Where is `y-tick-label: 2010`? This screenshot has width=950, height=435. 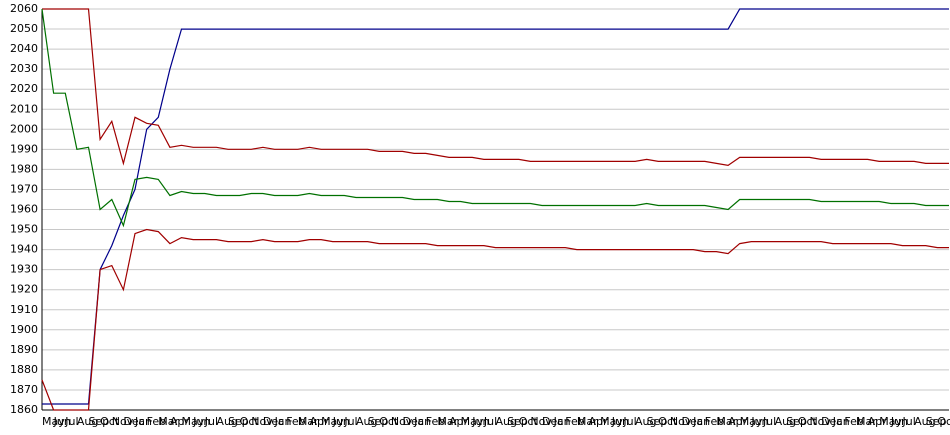 y-tick-label: 2010 is located at coordinates (24, 108).